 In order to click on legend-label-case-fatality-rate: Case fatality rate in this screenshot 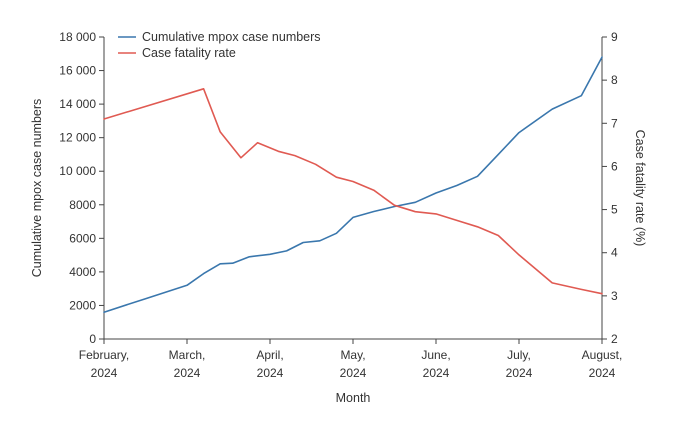, I will do `click(189, 53)`.